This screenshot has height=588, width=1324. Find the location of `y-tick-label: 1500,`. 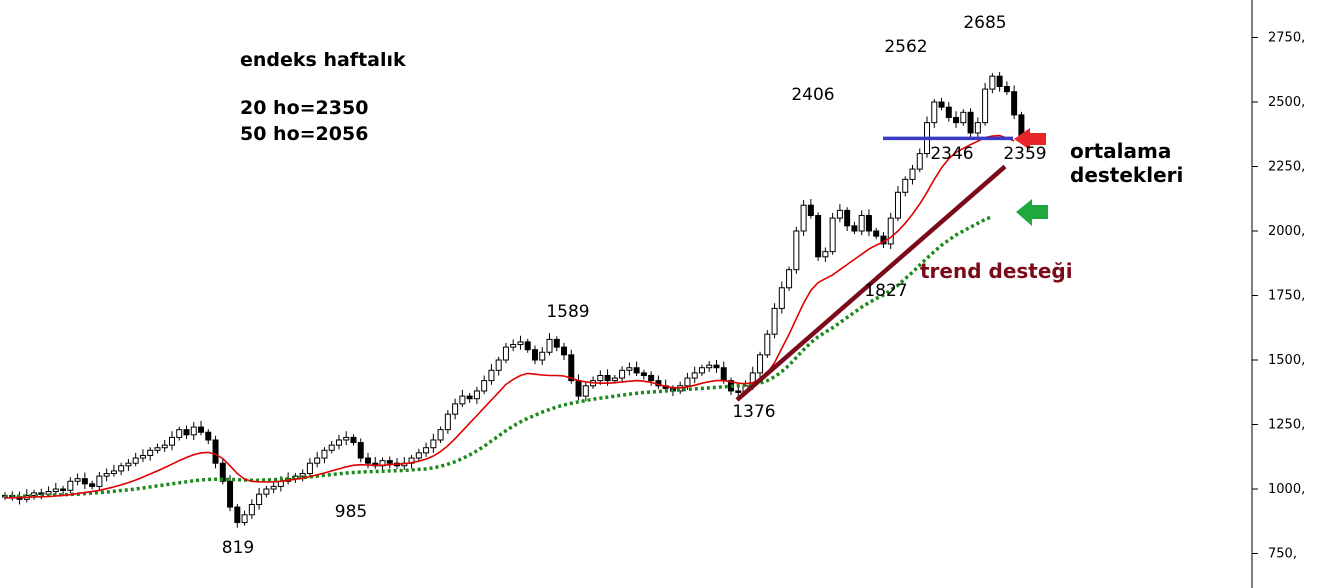

y-tick-label: 1500, is located at coordinates (1286, 360).